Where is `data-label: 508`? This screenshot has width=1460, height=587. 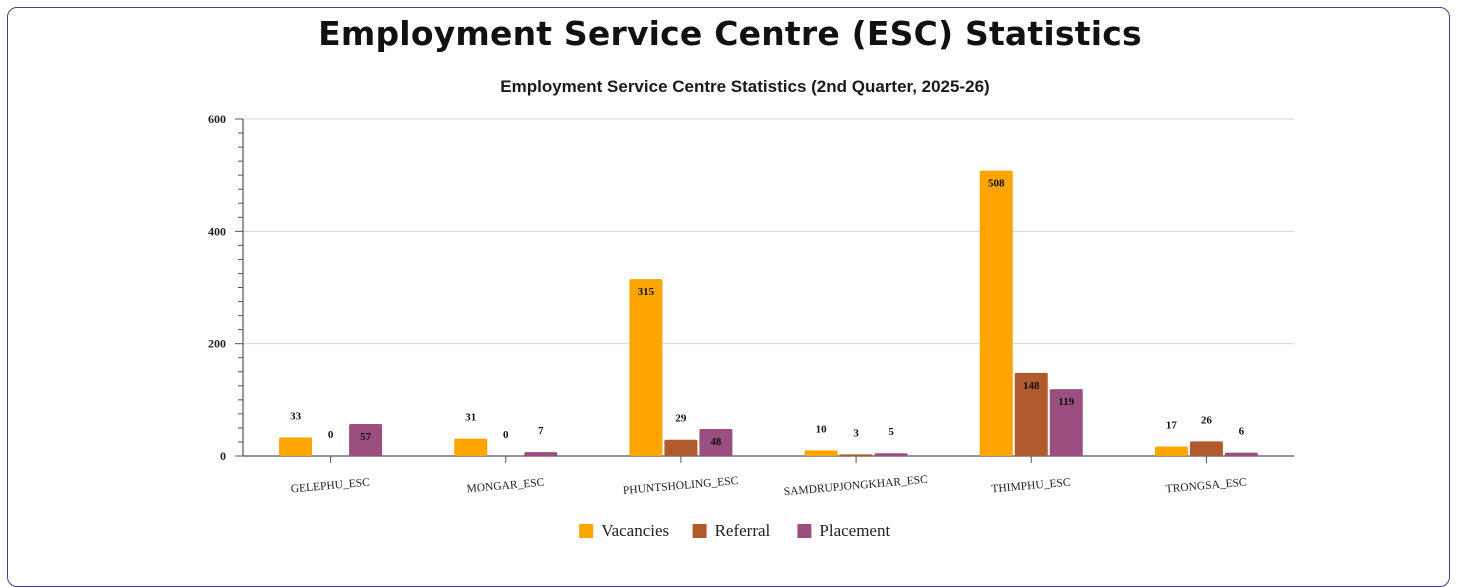
data-label: 508 is located at coordinates (996, 184).